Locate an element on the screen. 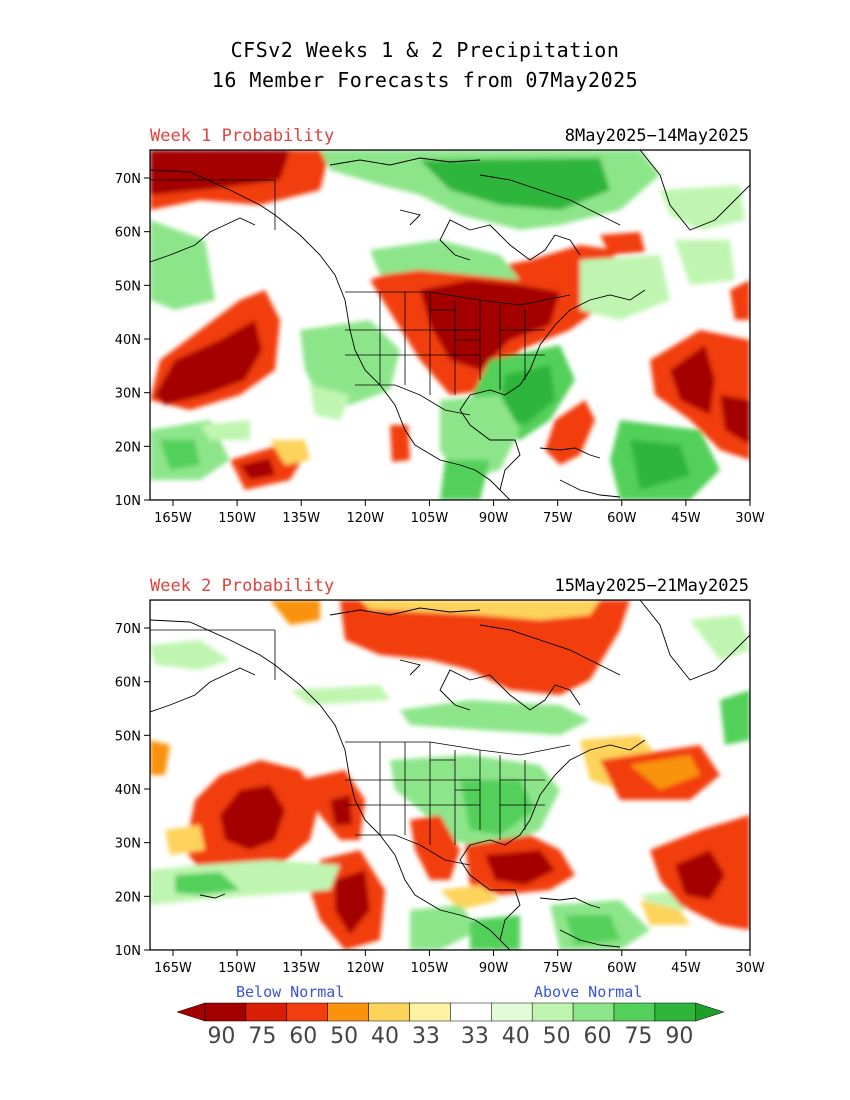 Image resolution: width=850 pixels, height=1100 pixels. week1-dates: 8May2025−14May2025 is located at coordinates (656, 136).